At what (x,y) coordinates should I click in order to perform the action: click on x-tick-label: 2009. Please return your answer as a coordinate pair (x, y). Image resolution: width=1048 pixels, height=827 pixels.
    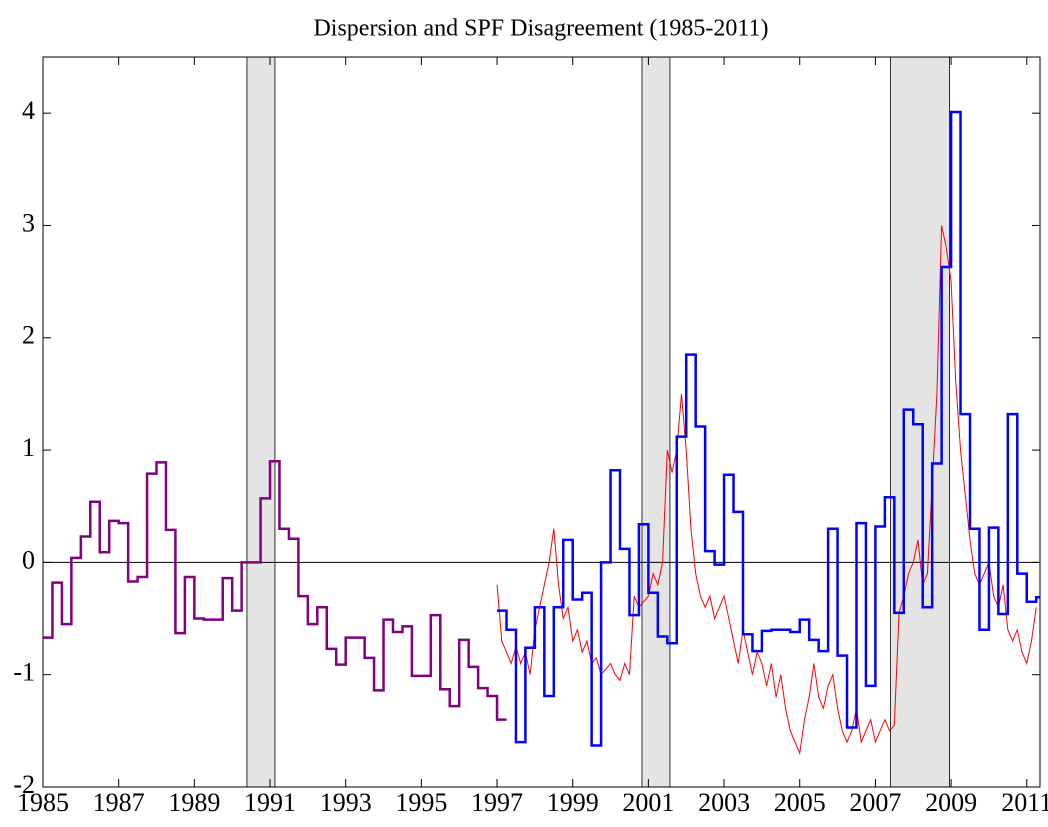
    Looking at the image, I should click on (951, 802).